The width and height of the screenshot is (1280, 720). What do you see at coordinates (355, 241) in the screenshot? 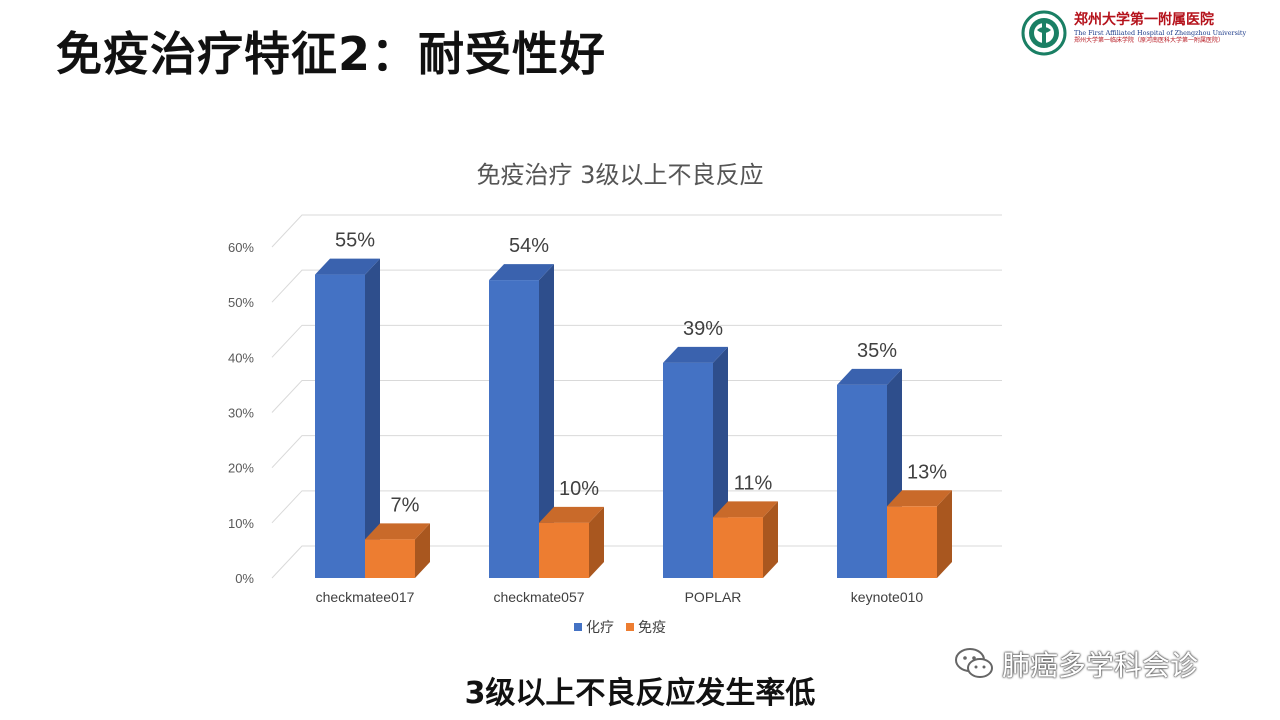
I see `data-label: 55%` at bounding box center [355, 241].